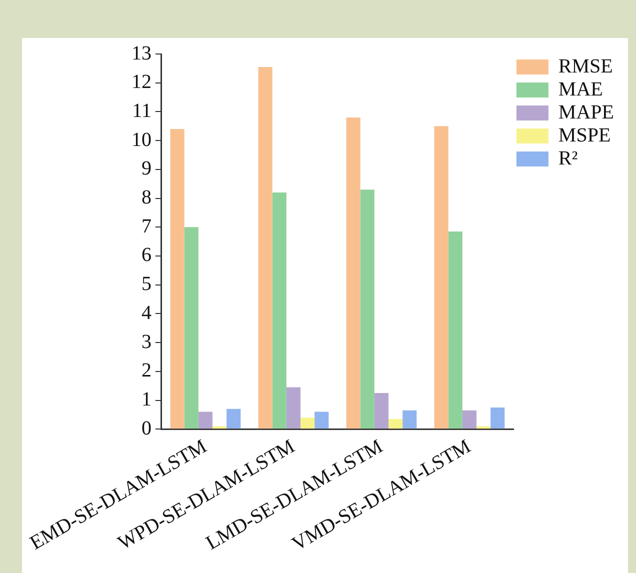 This screenshot has height=573, width=636. Describe the element at coordinates (146, 169) in the screenshot. I see `y-tick-label: 9` at that location.